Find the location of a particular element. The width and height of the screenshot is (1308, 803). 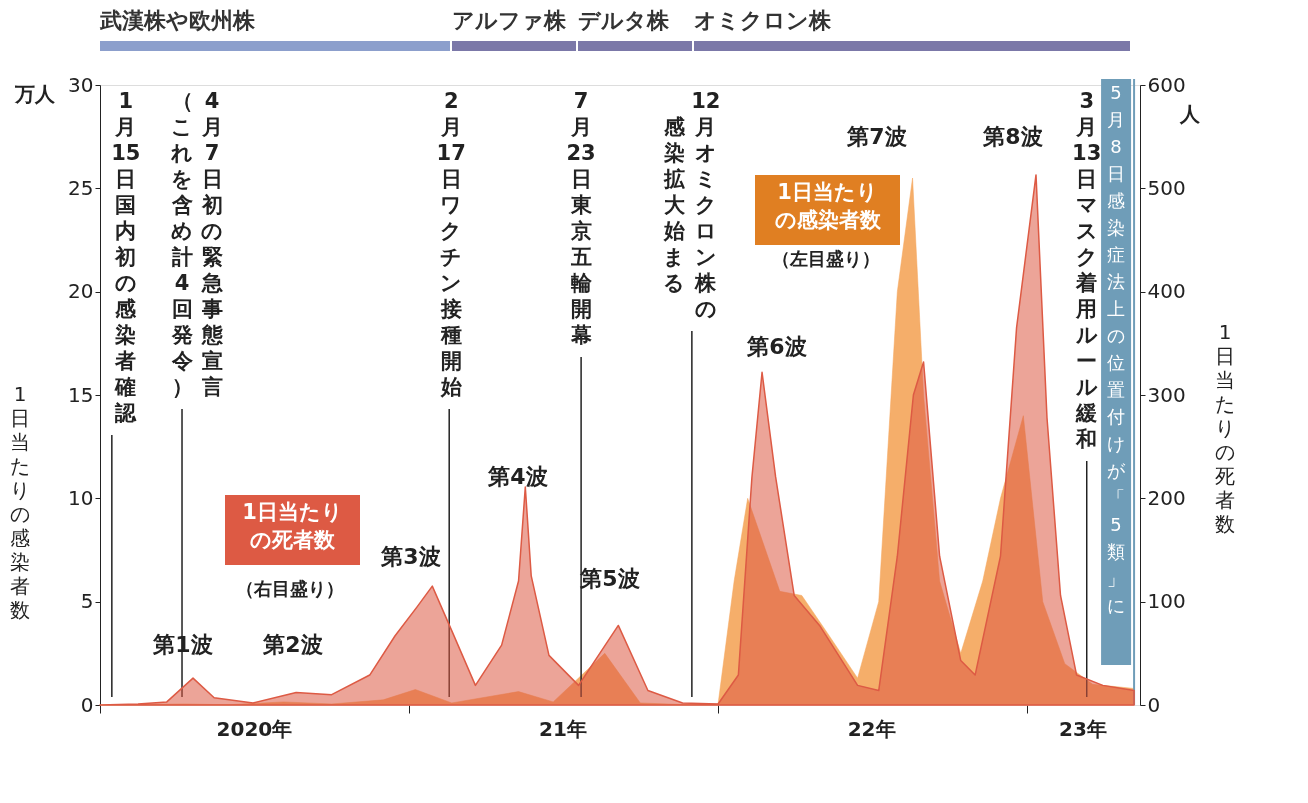

y-tick-label: 15 is located at coordinates (81, 394).